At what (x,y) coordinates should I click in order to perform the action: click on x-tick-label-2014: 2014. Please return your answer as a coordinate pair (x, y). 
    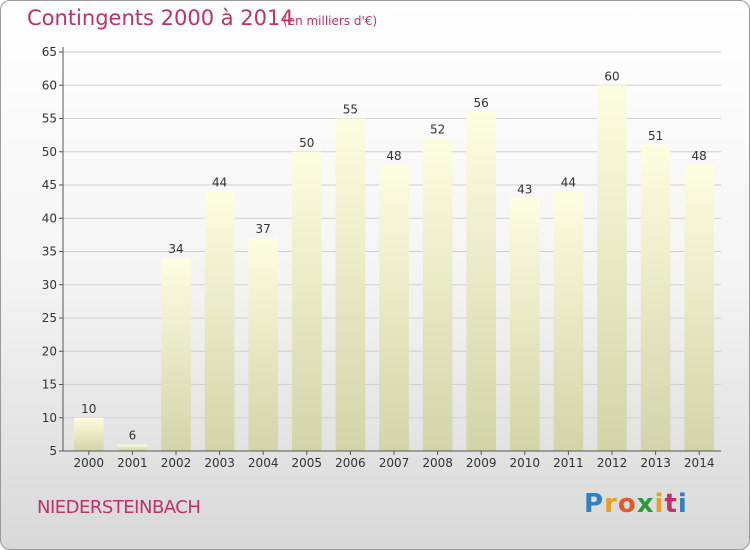
    Looking at the image, I should click on (699, 463).